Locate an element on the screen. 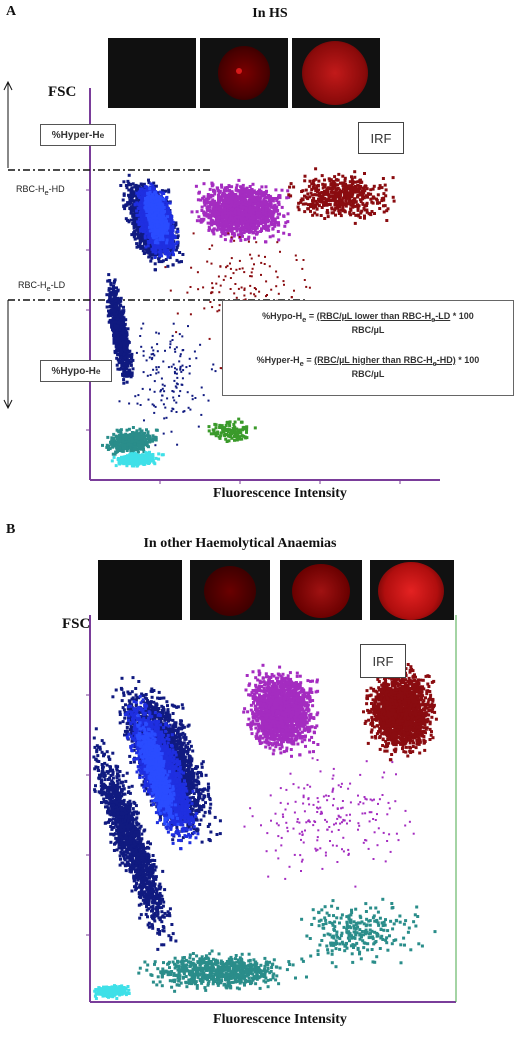 The width and height of the screenshot is (520, 1037). panel-b-y-axis-label: FSC is located at coordinates (76, 624).